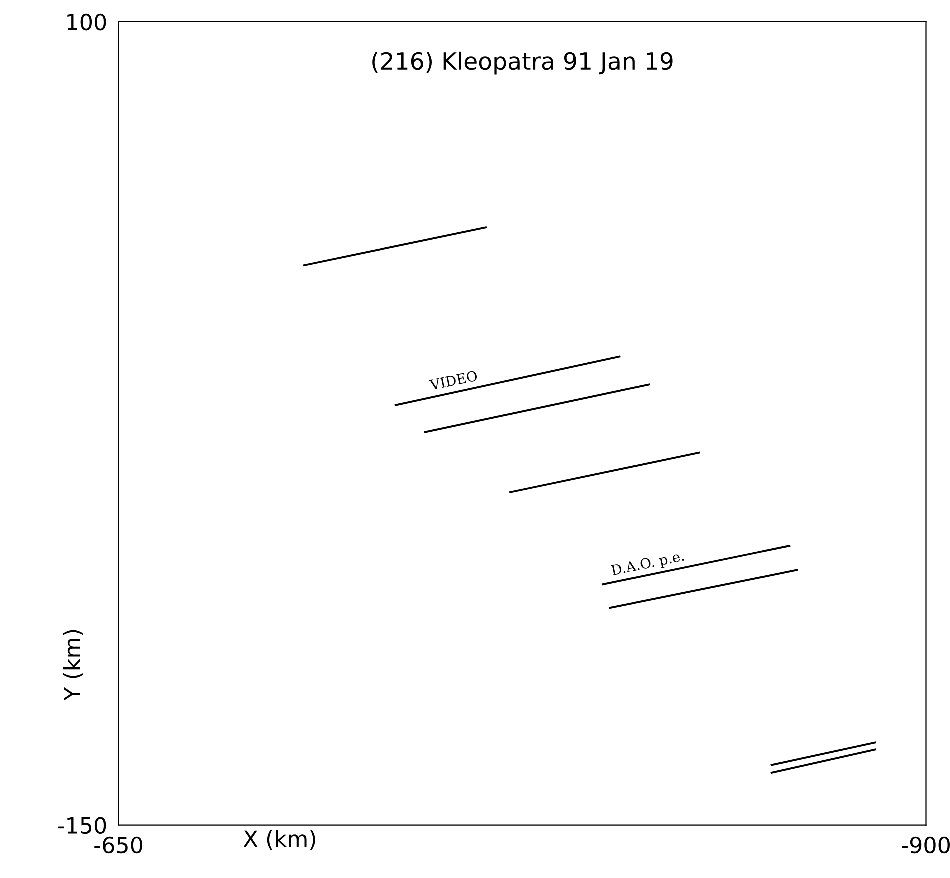 This screenshot has width=950, height=878. I want to click on x-tick-label: -650, so click(118, 845).